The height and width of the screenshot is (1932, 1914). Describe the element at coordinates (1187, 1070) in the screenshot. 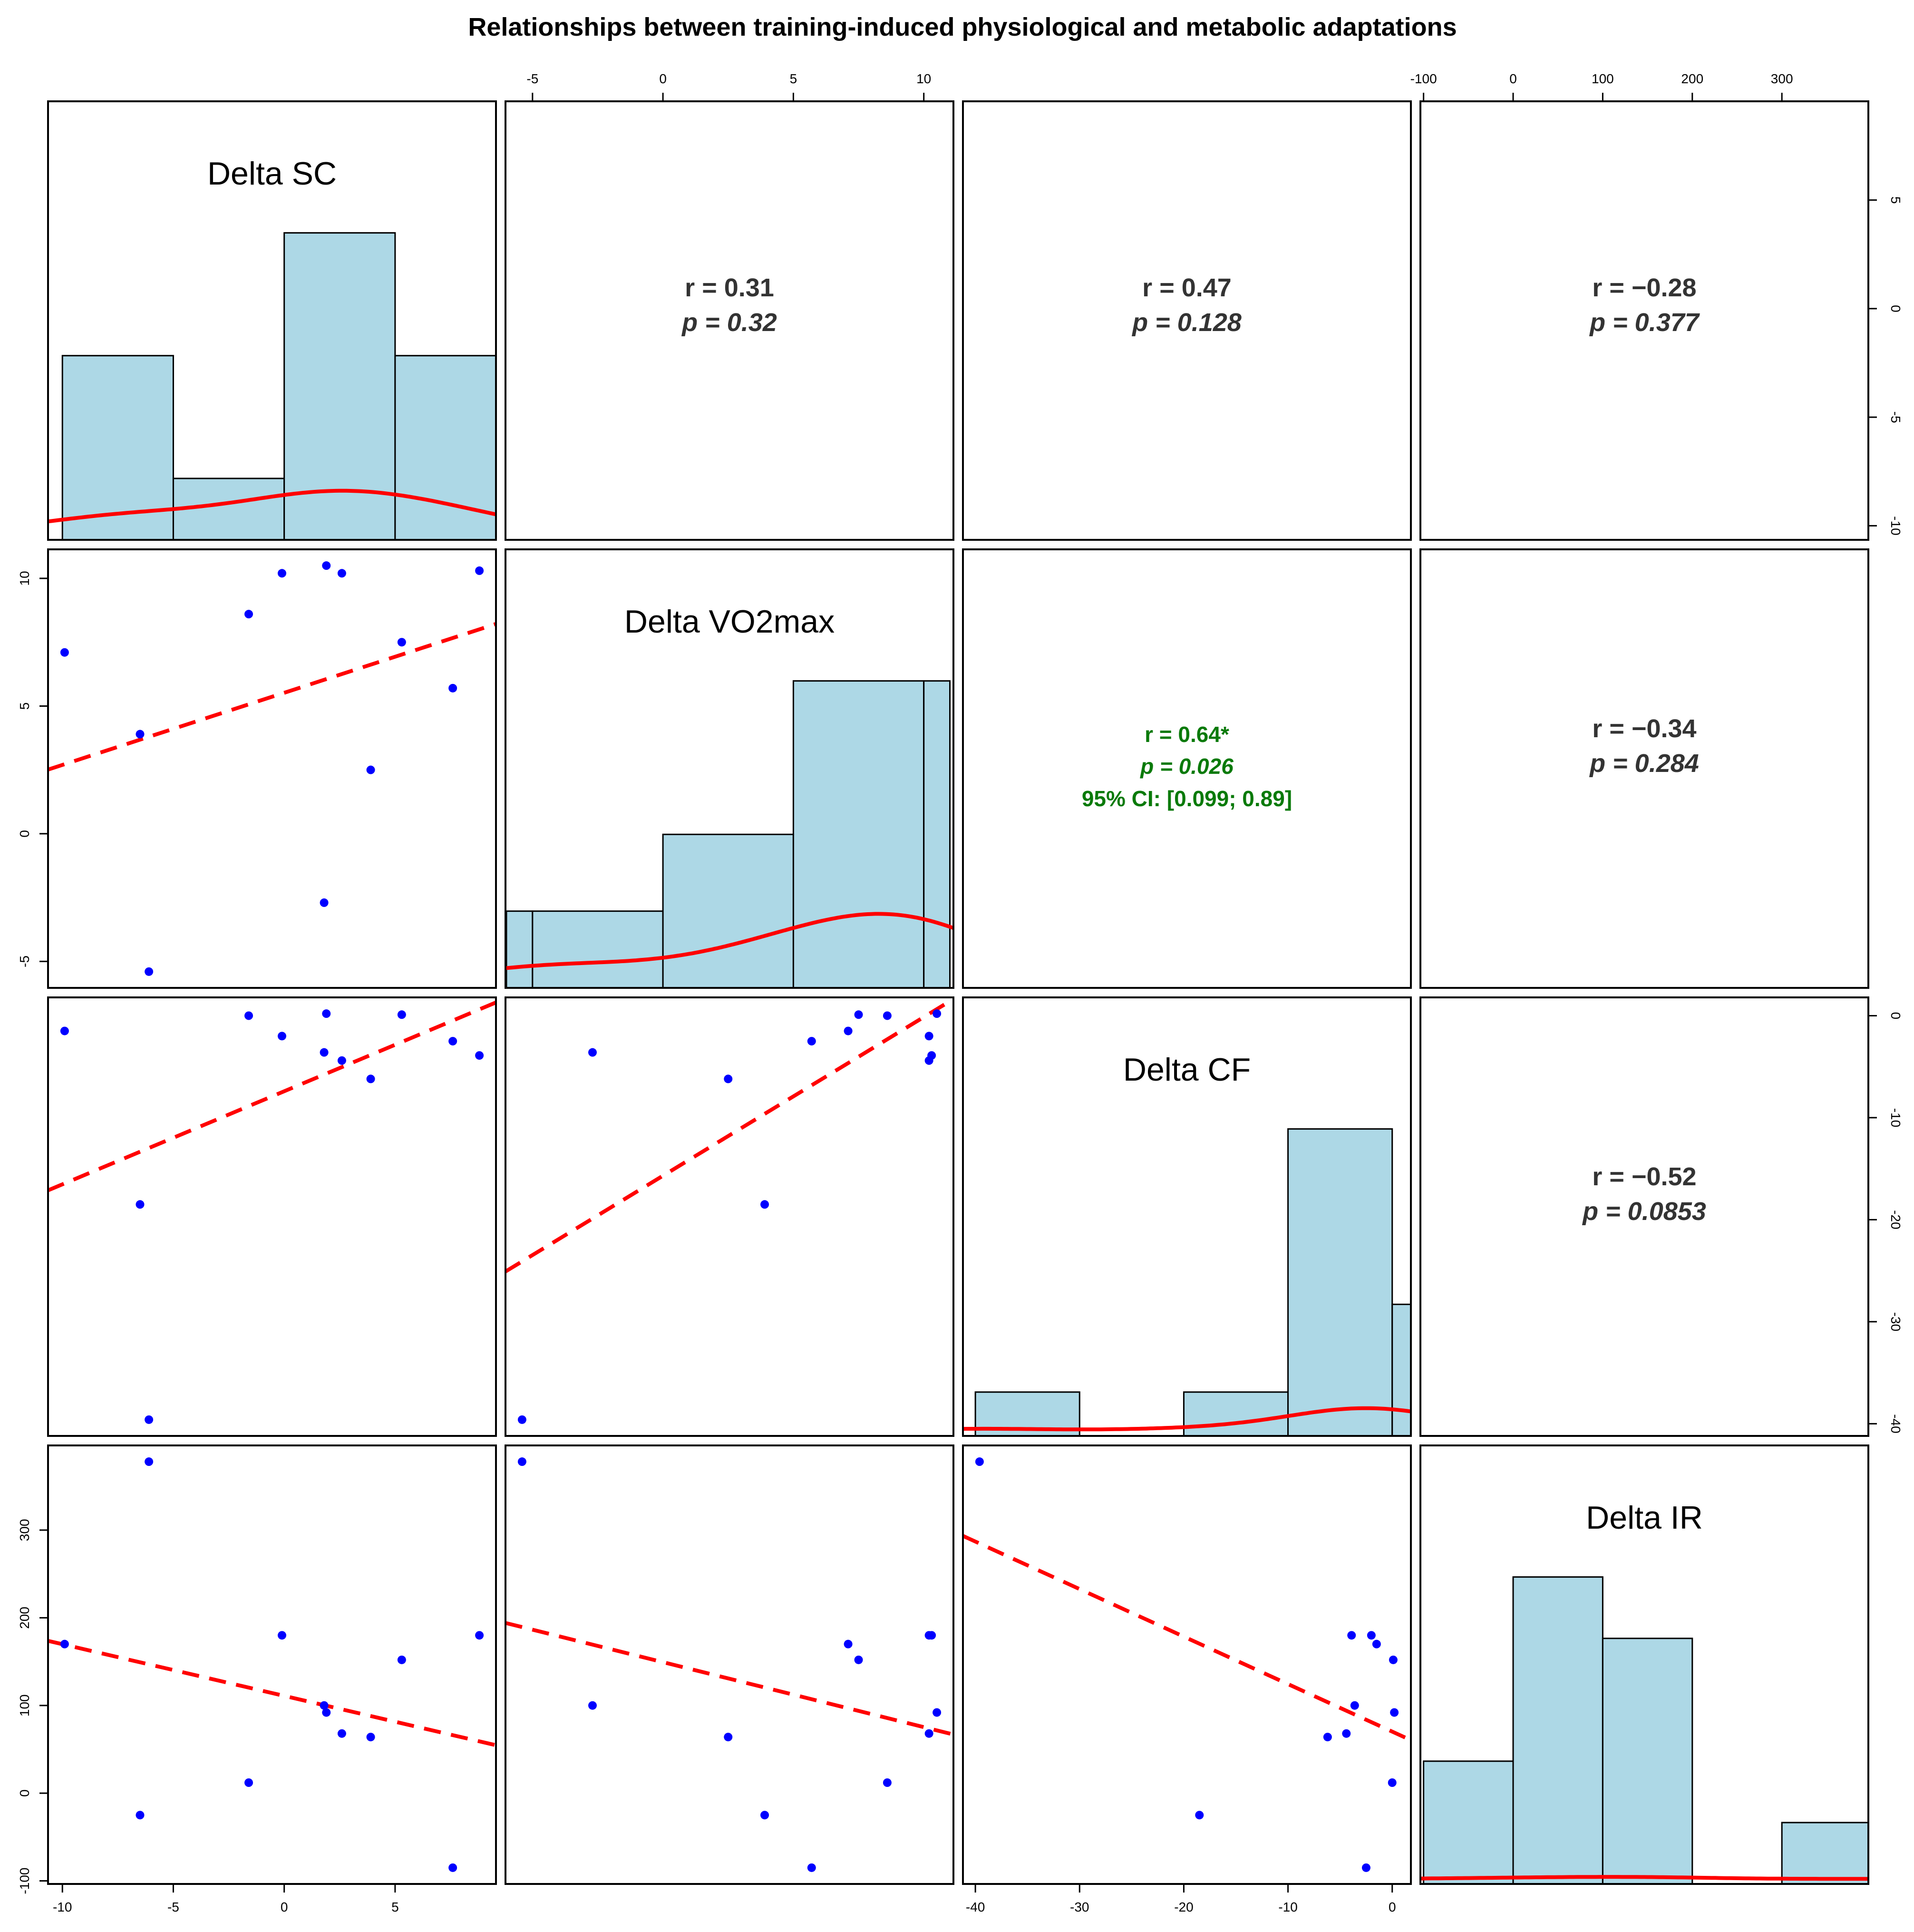

I see `variable-label: Delta CF` at that location.